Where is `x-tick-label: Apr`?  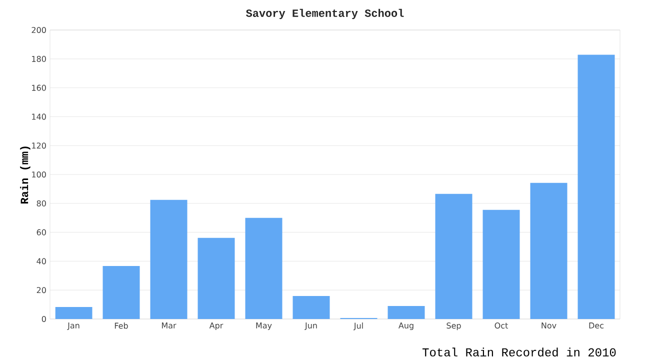
x-tick-label: Apr is located at coordinates (216, 326).